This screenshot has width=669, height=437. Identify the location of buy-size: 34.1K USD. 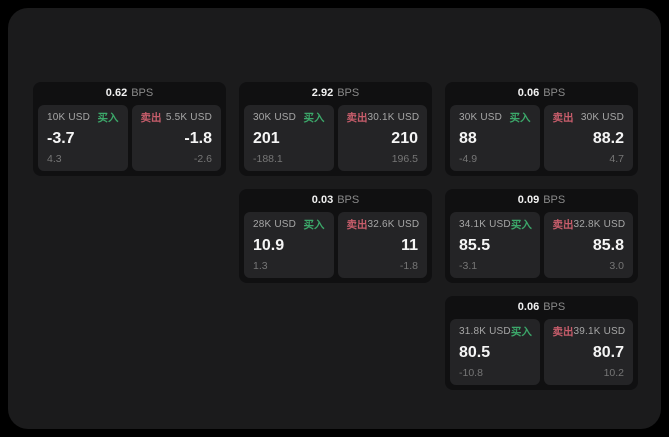
(485, 225).